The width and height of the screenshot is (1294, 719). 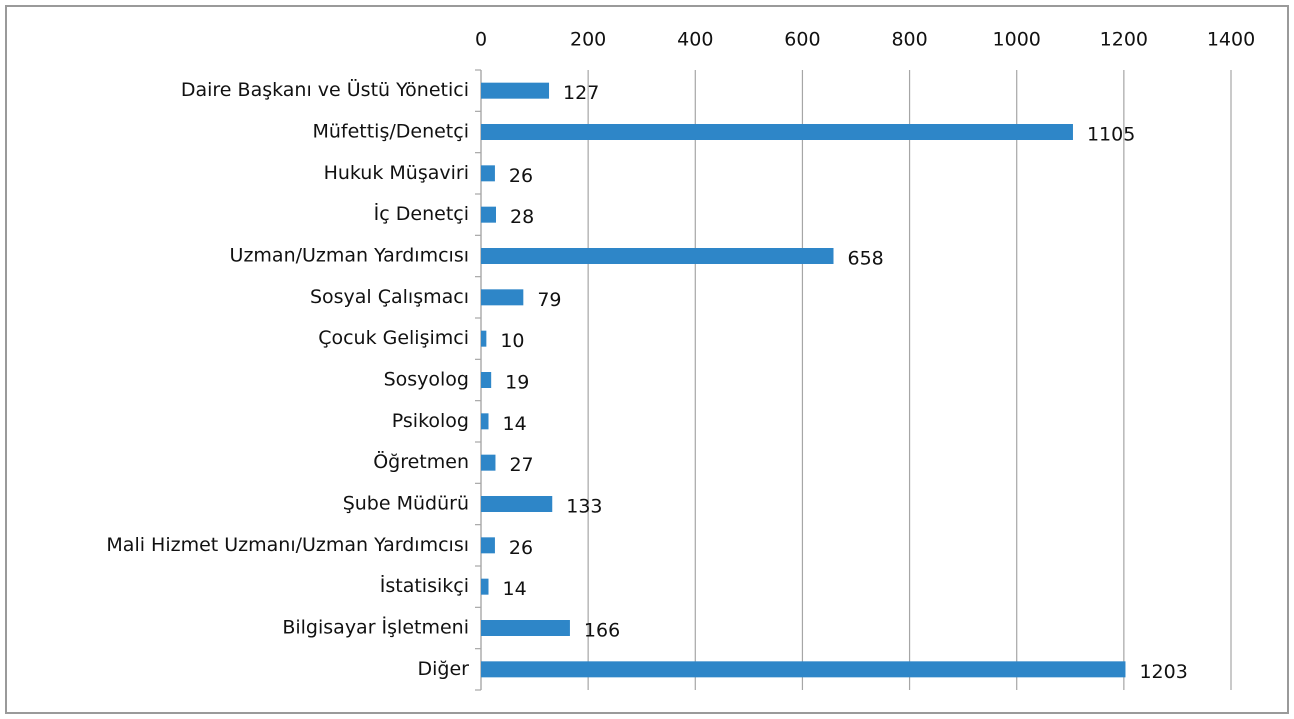 I want to click on x-tick-label: 1200, so click(x=1124, y=40).